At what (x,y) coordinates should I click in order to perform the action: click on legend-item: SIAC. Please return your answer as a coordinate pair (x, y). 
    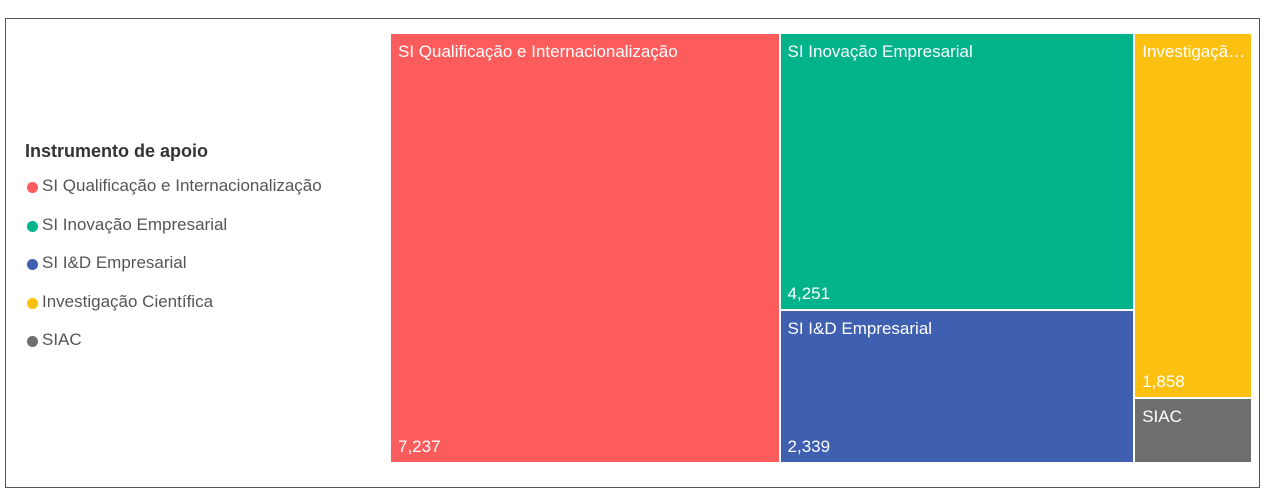
    Looking at the image, I should click on (202, 341).